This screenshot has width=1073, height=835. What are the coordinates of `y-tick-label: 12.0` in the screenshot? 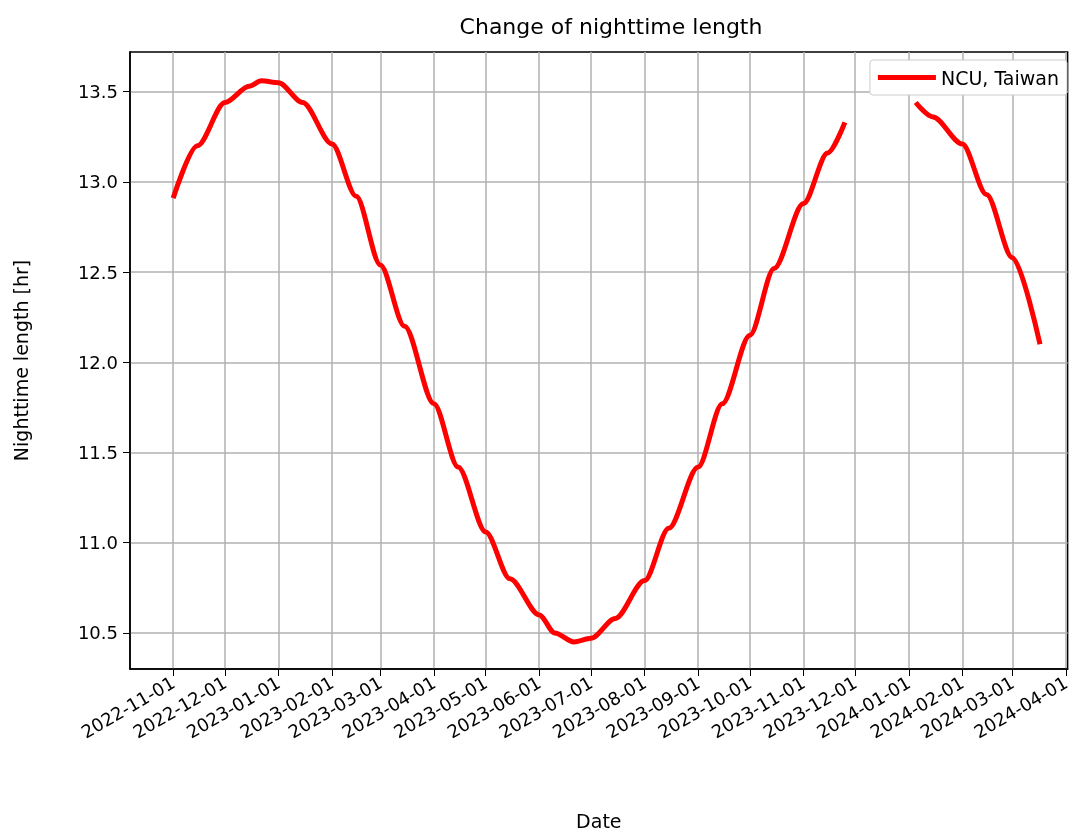 It's located at (97, 362).